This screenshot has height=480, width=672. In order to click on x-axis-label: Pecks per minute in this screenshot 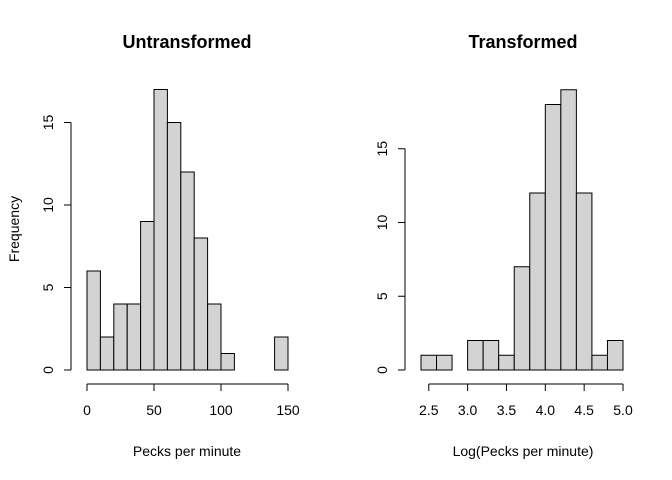, I will do `click(187, 451)`.